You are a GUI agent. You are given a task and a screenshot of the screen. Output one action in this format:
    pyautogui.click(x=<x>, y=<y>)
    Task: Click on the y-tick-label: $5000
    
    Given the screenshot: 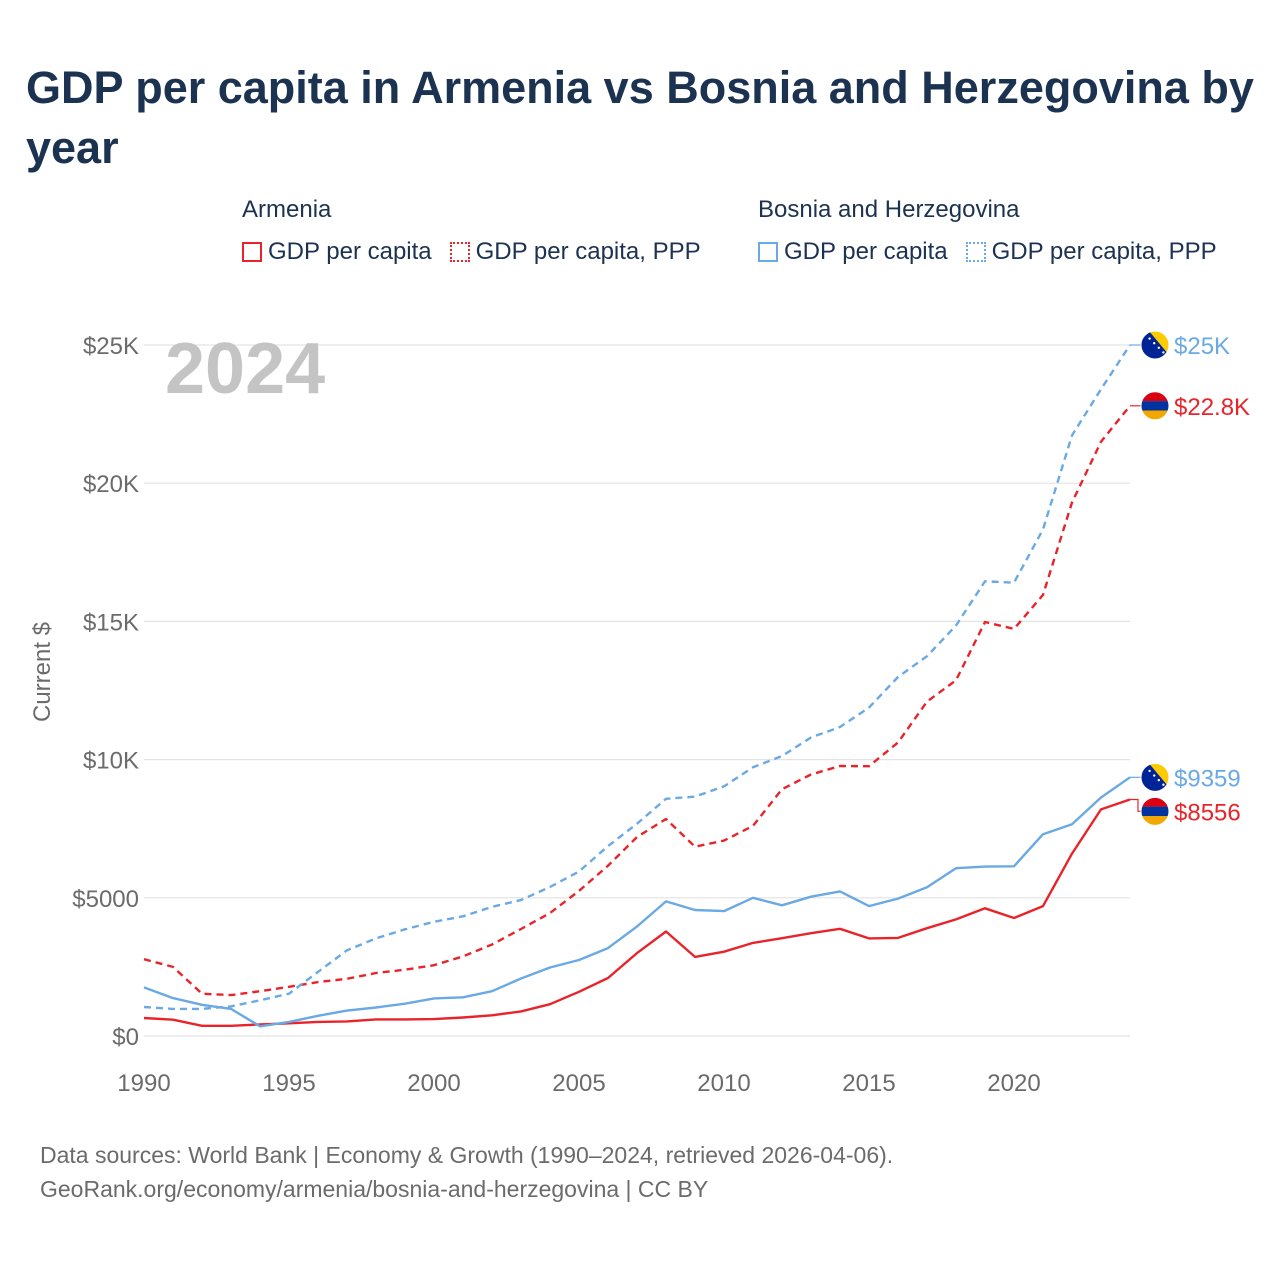 What is the action you would take?
    pyautogui.click(x=105, y=899)
    